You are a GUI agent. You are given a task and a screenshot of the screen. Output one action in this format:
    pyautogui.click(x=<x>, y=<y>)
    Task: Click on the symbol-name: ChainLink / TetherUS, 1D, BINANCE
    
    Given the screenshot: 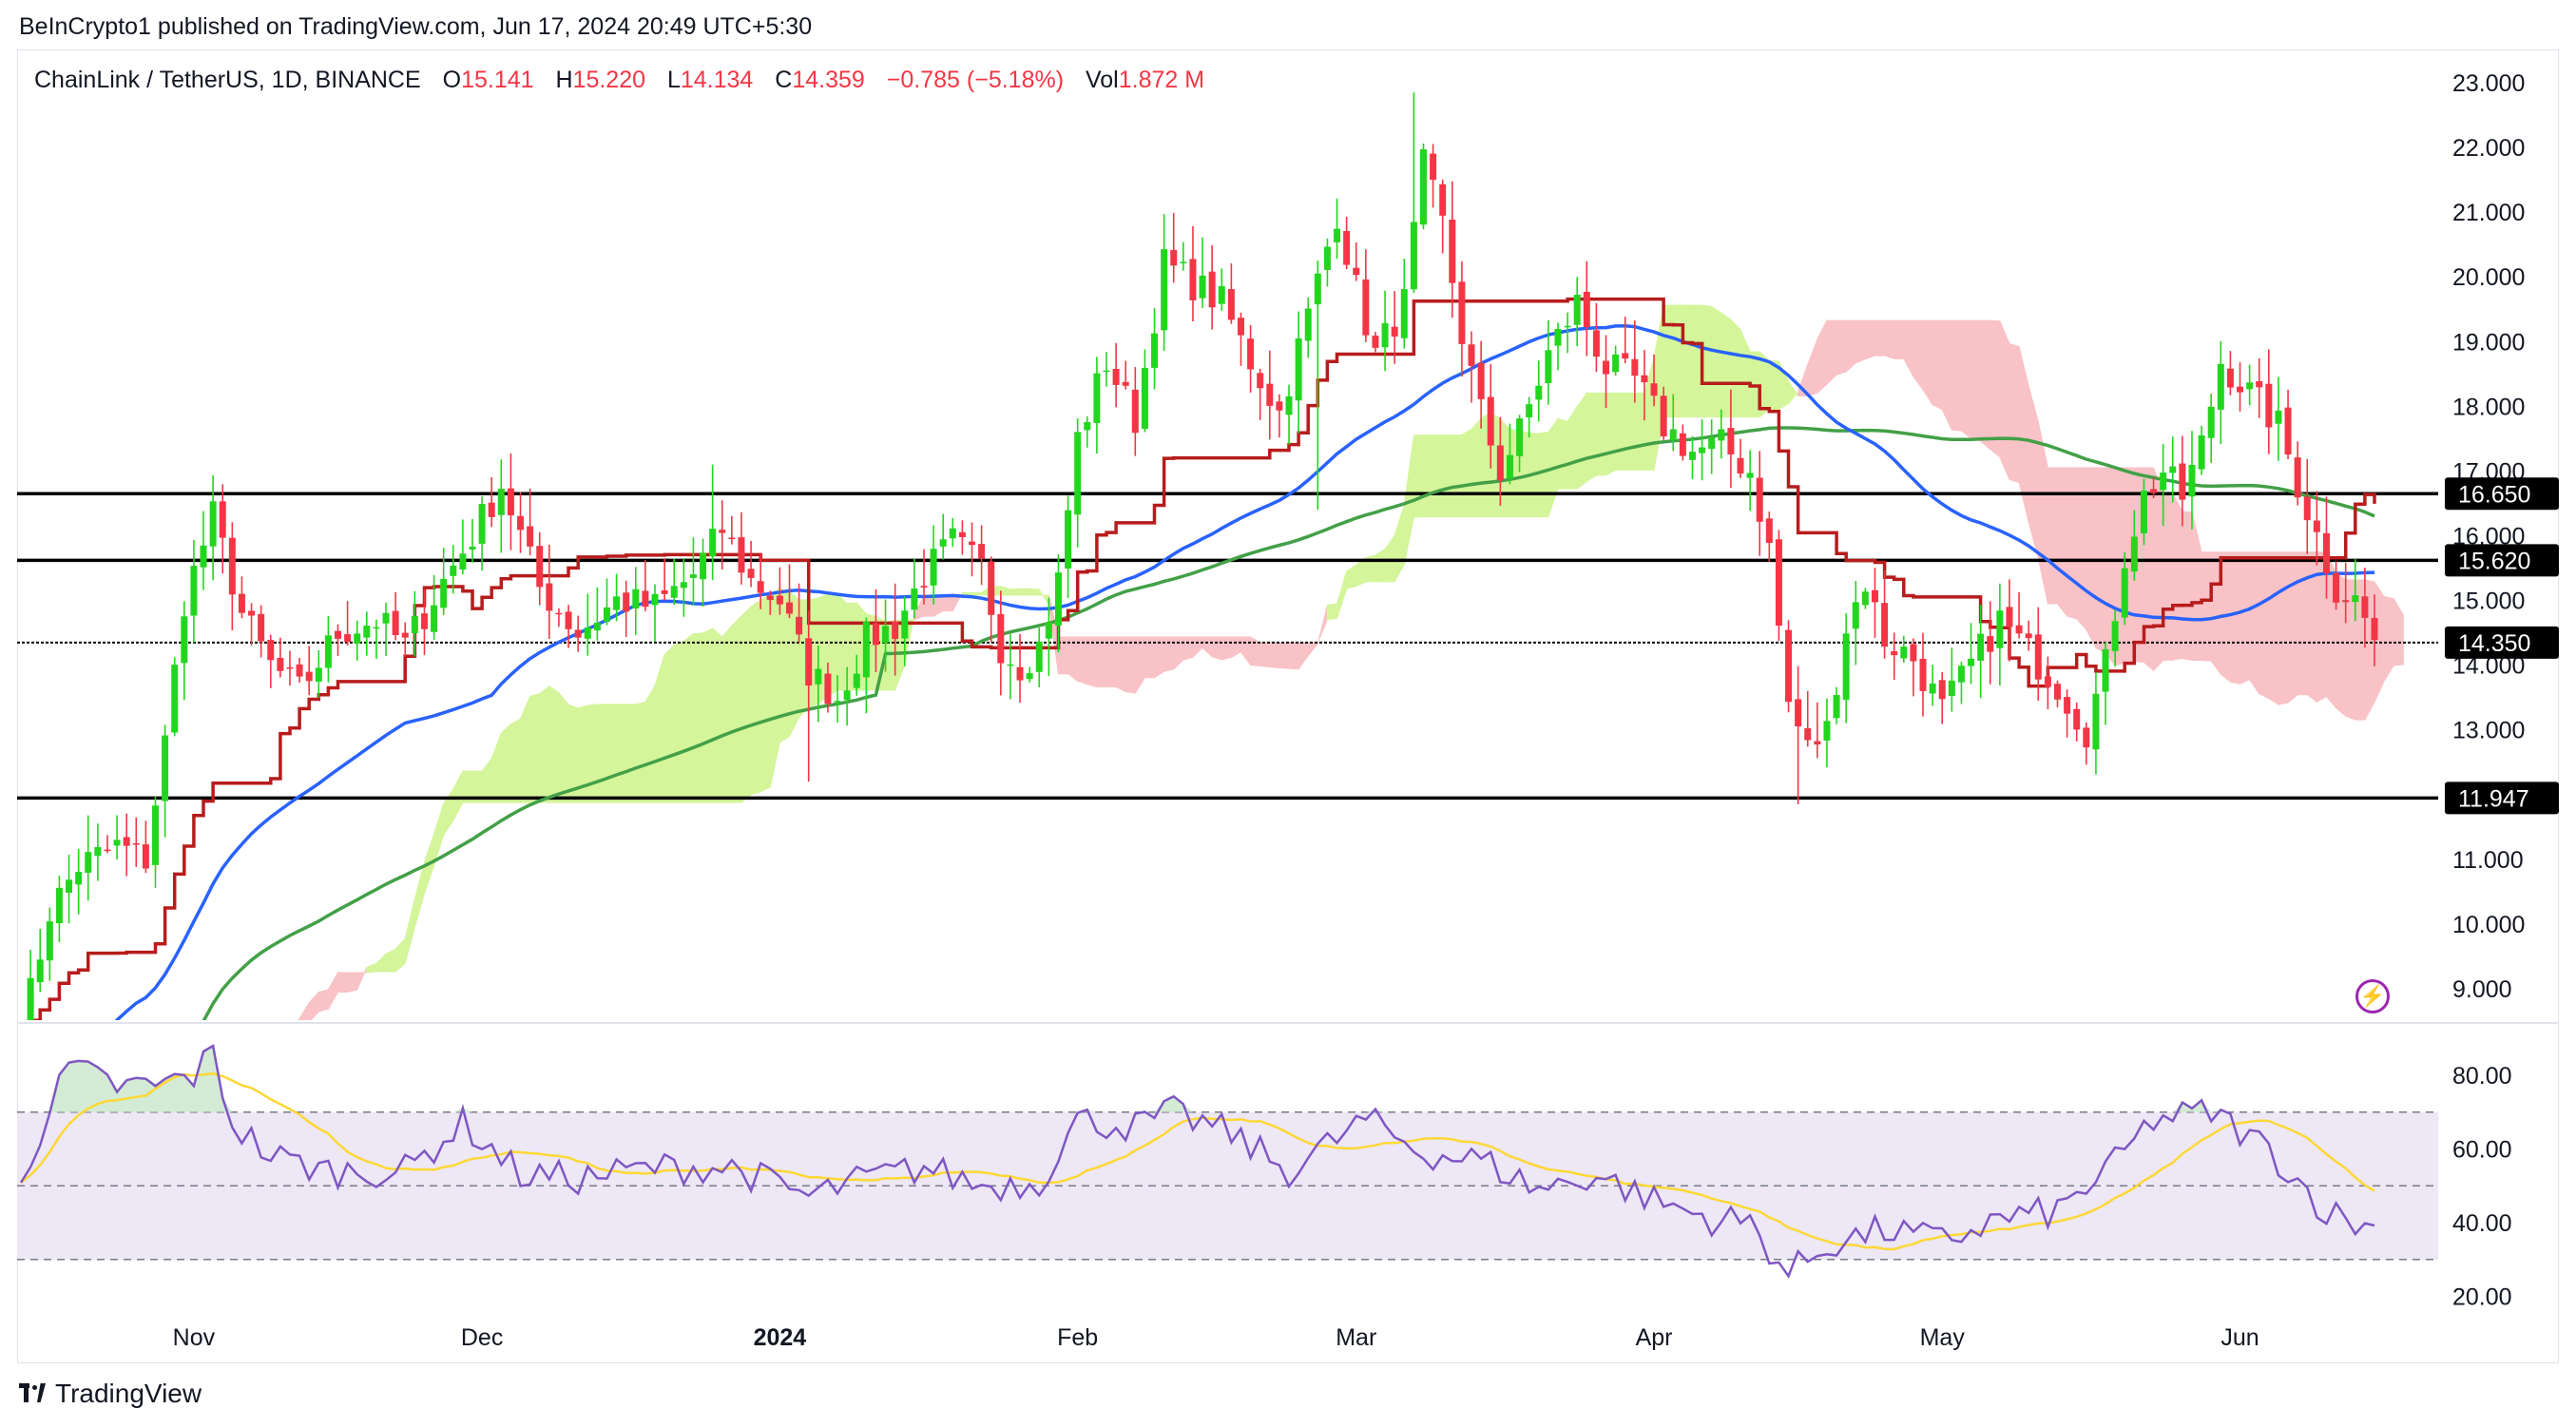 What is the action you would take?
    pyautogui.click(x=227, y=80)
    